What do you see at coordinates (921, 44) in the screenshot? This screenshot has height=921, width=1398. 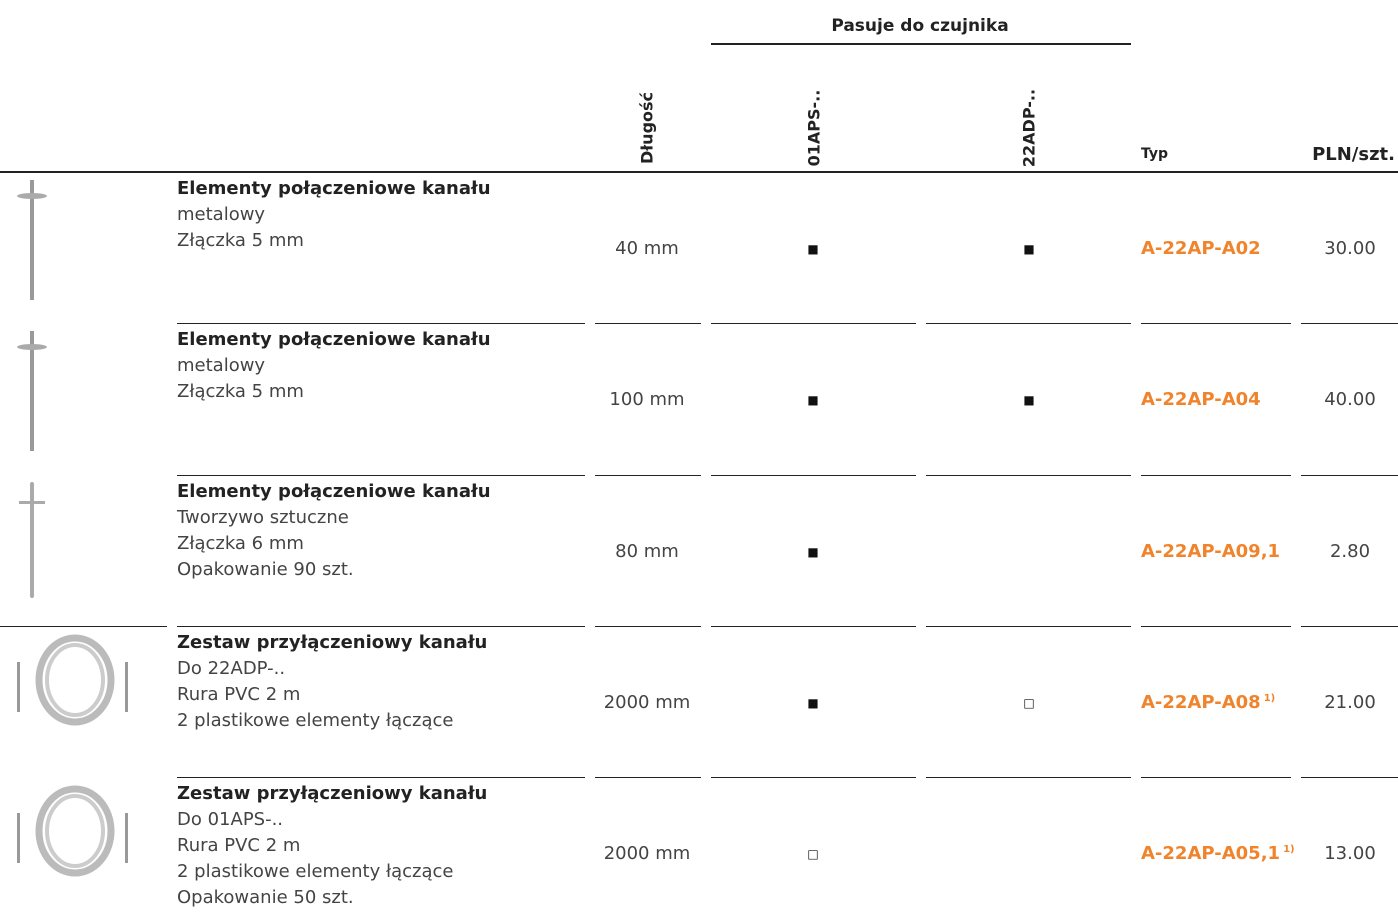 I see `group-rule` at bounding box center [921, 44].